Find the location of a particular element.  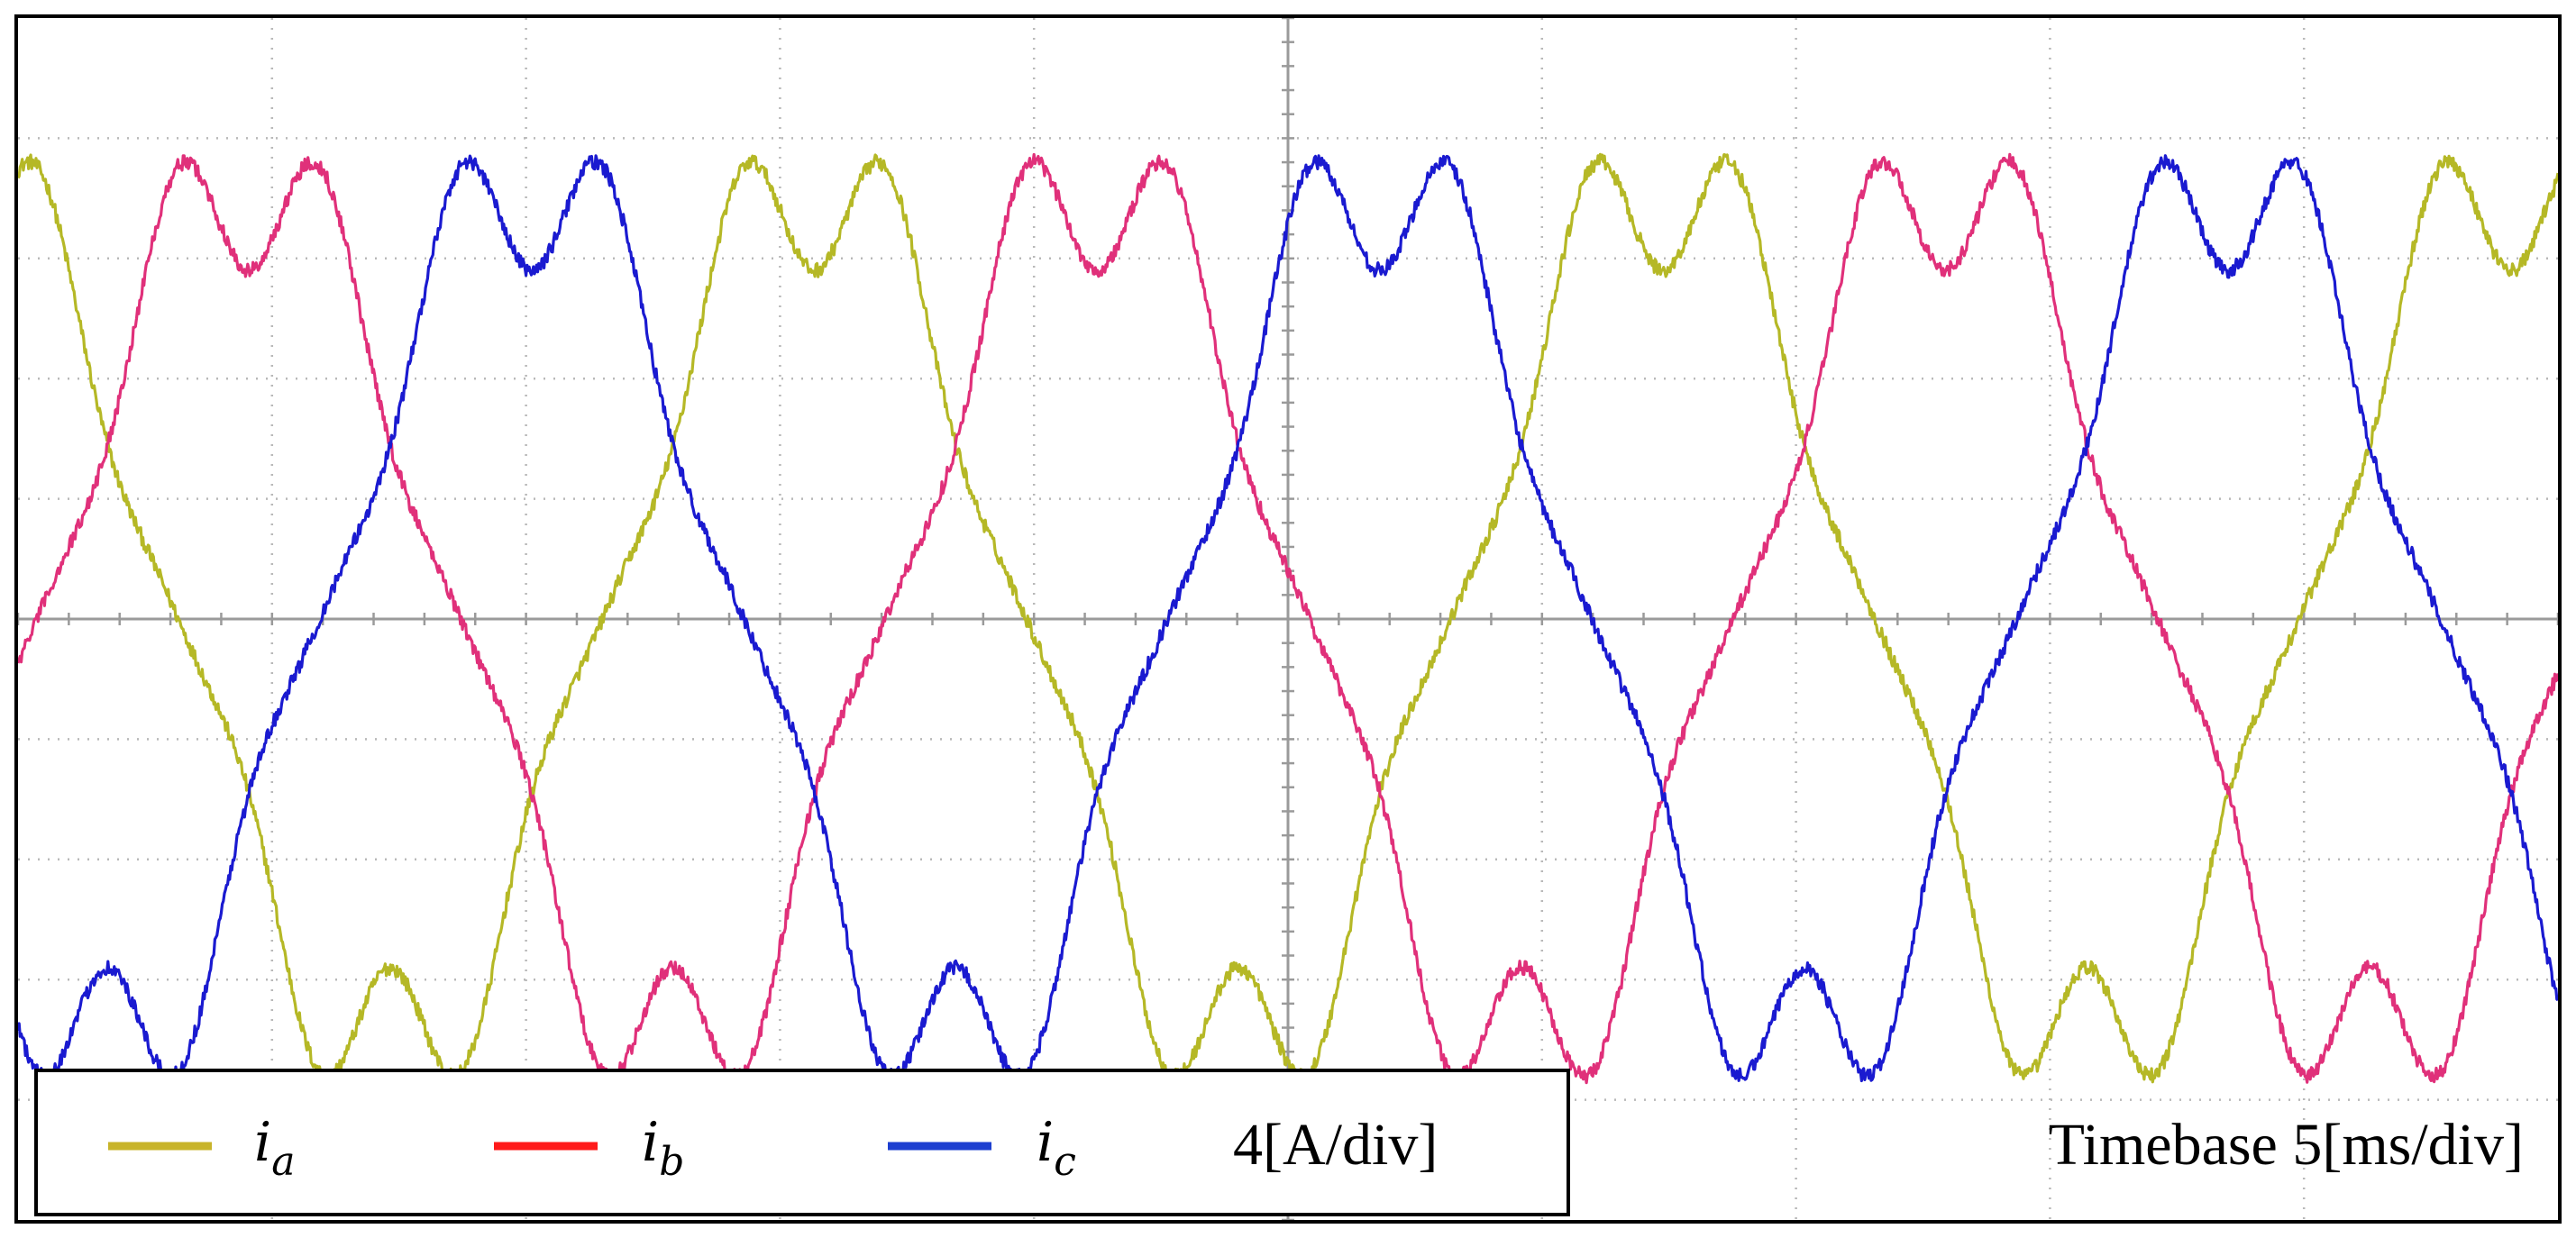

legend-label-ic: ic is located at coordinates (1056, 1148).